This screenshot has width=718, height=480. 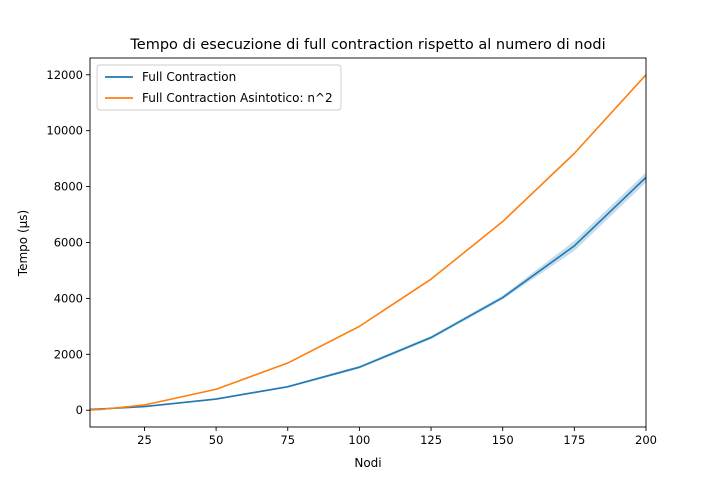 I want to click on y-tick-label: 8000, so click(x=68, y=187).